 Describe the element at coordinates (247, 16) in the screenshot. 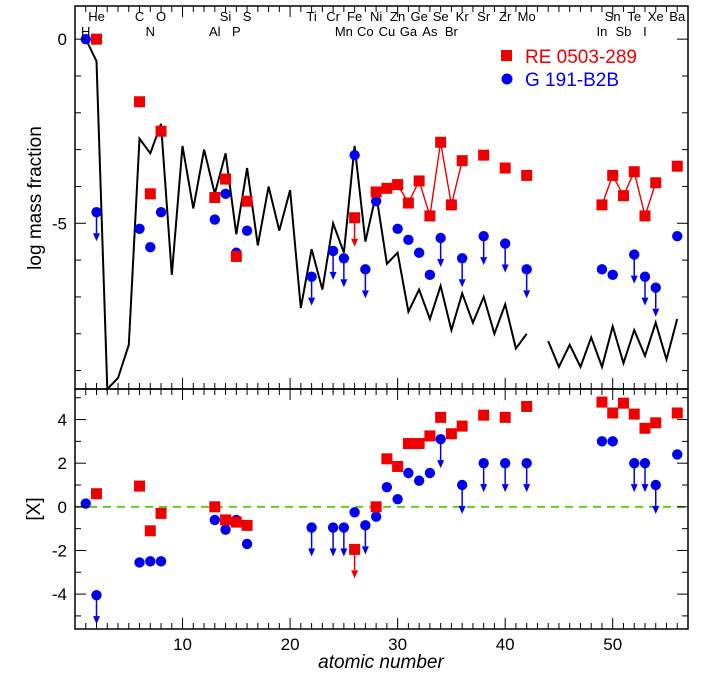

I see `element-label-s: S` at that location.